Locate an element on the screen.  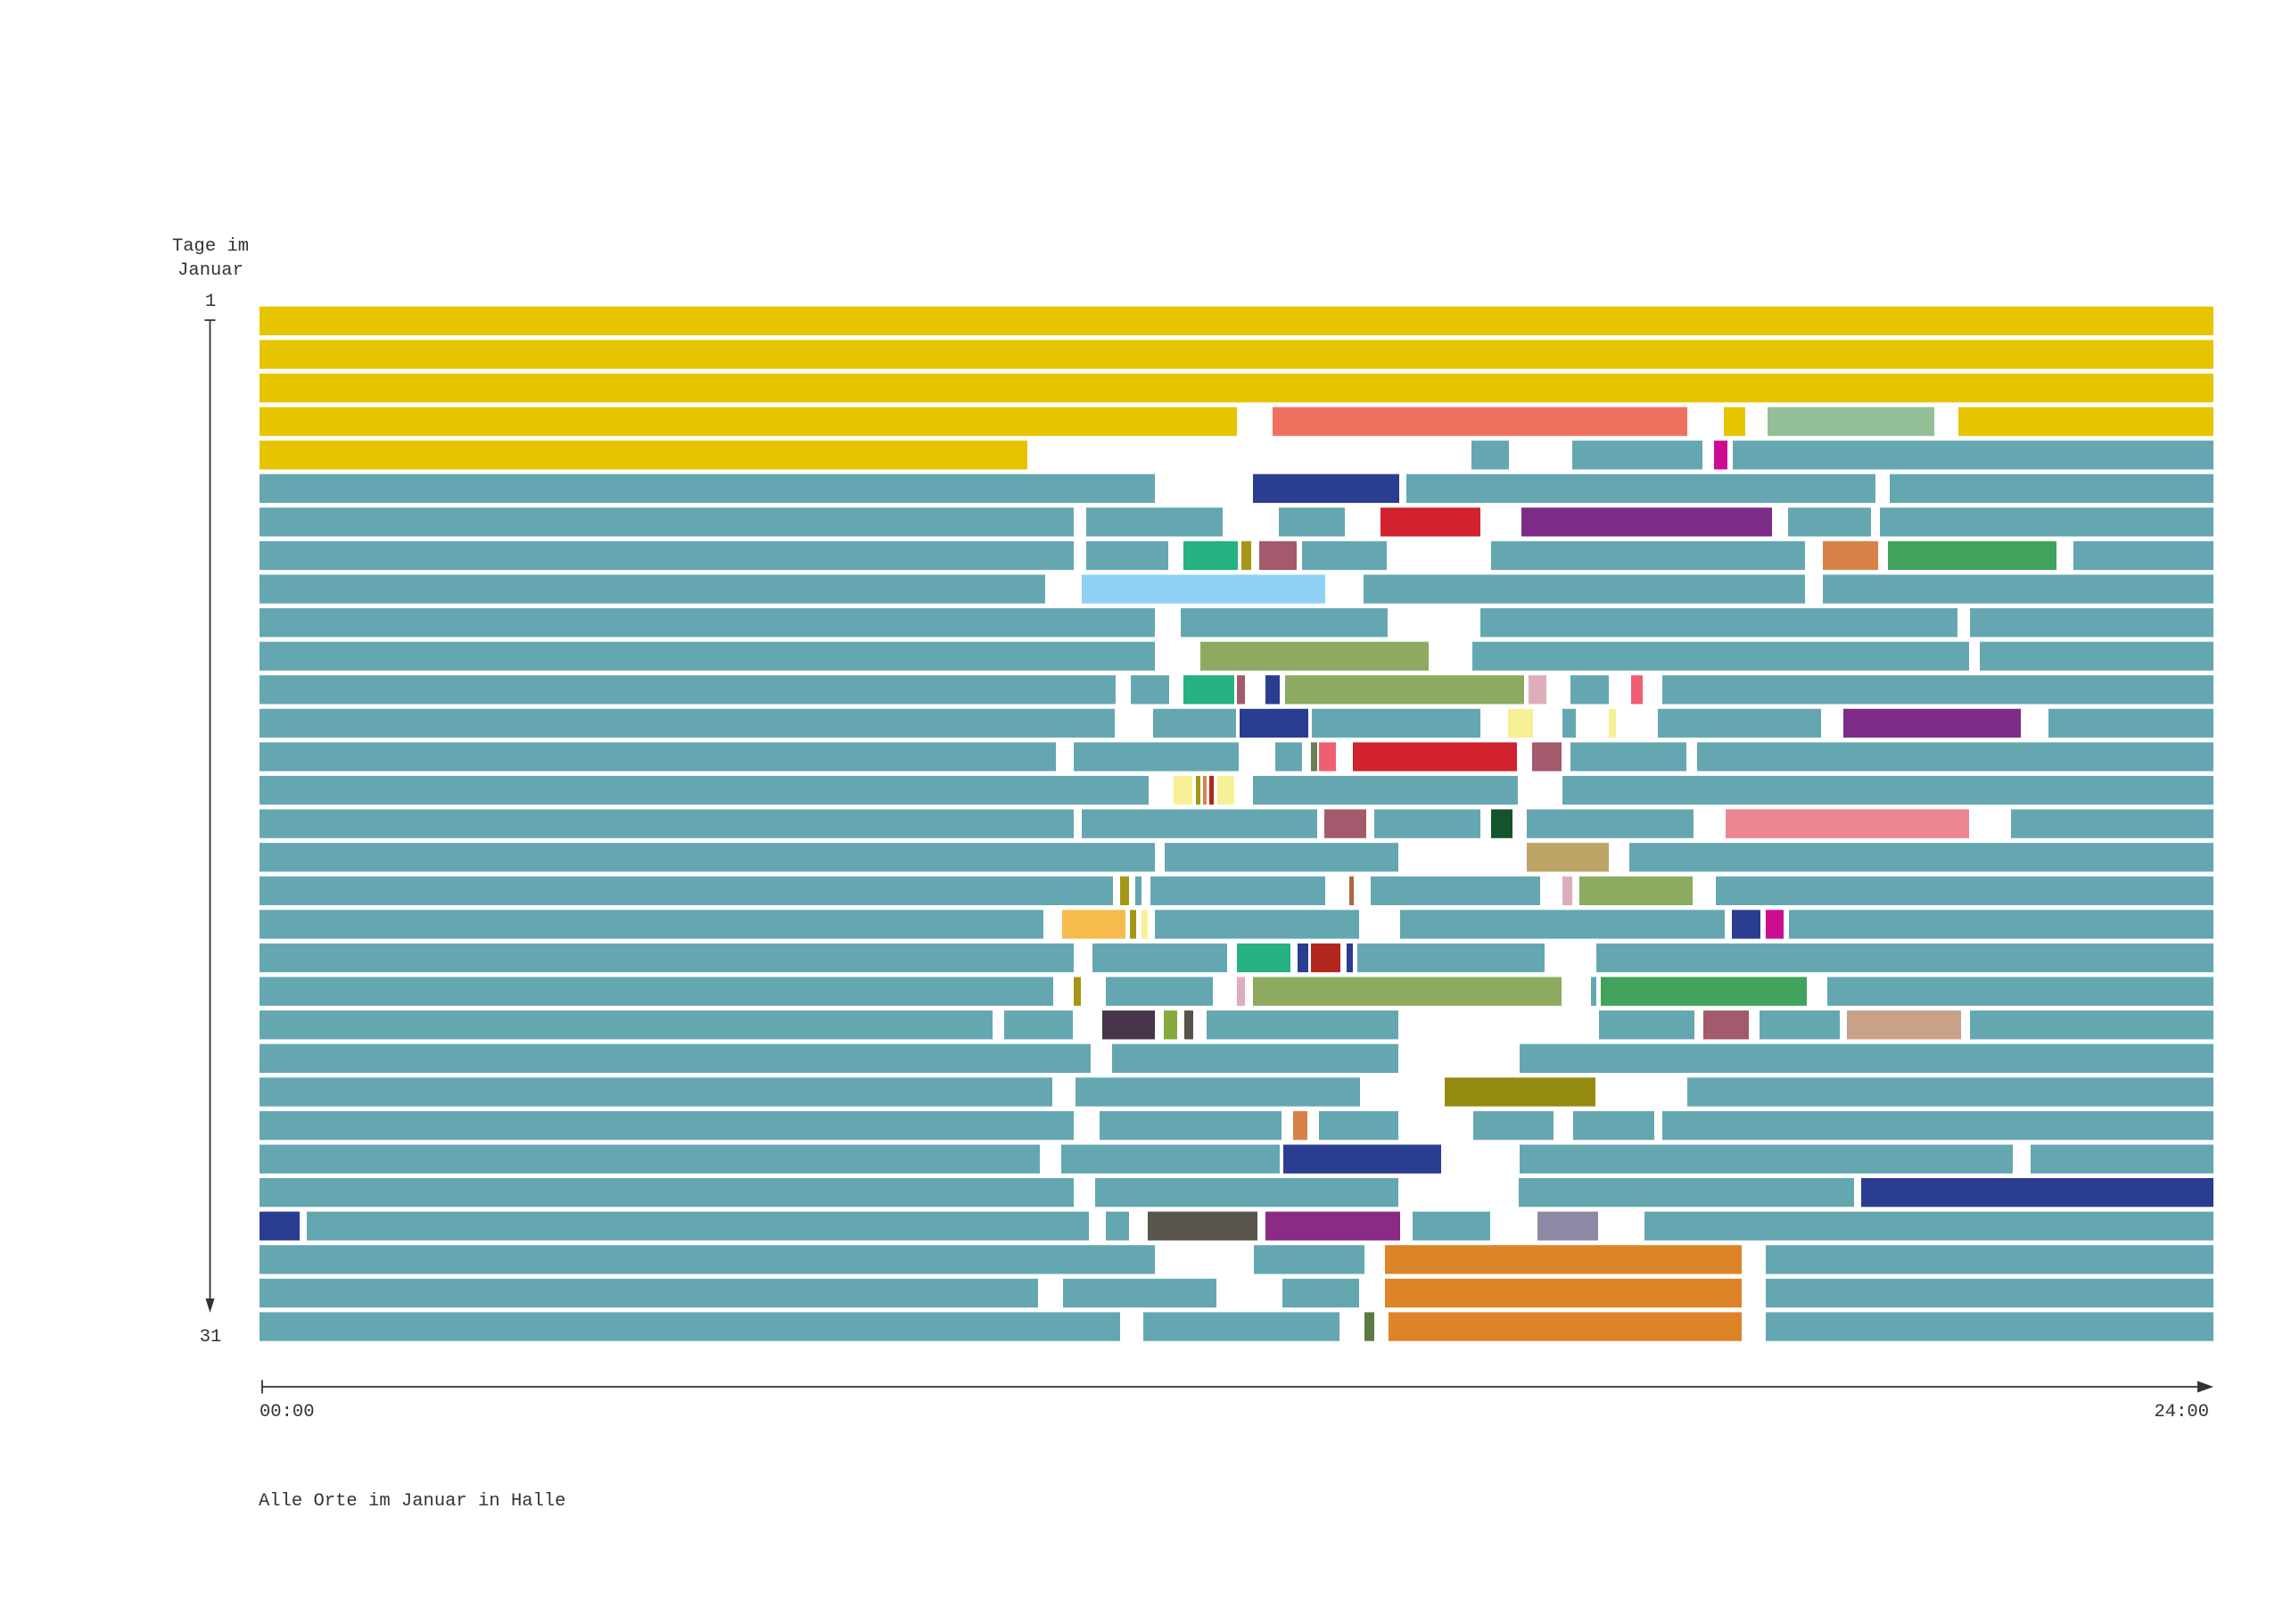
svg-text: 31 is located at coordinates (211, 1337).